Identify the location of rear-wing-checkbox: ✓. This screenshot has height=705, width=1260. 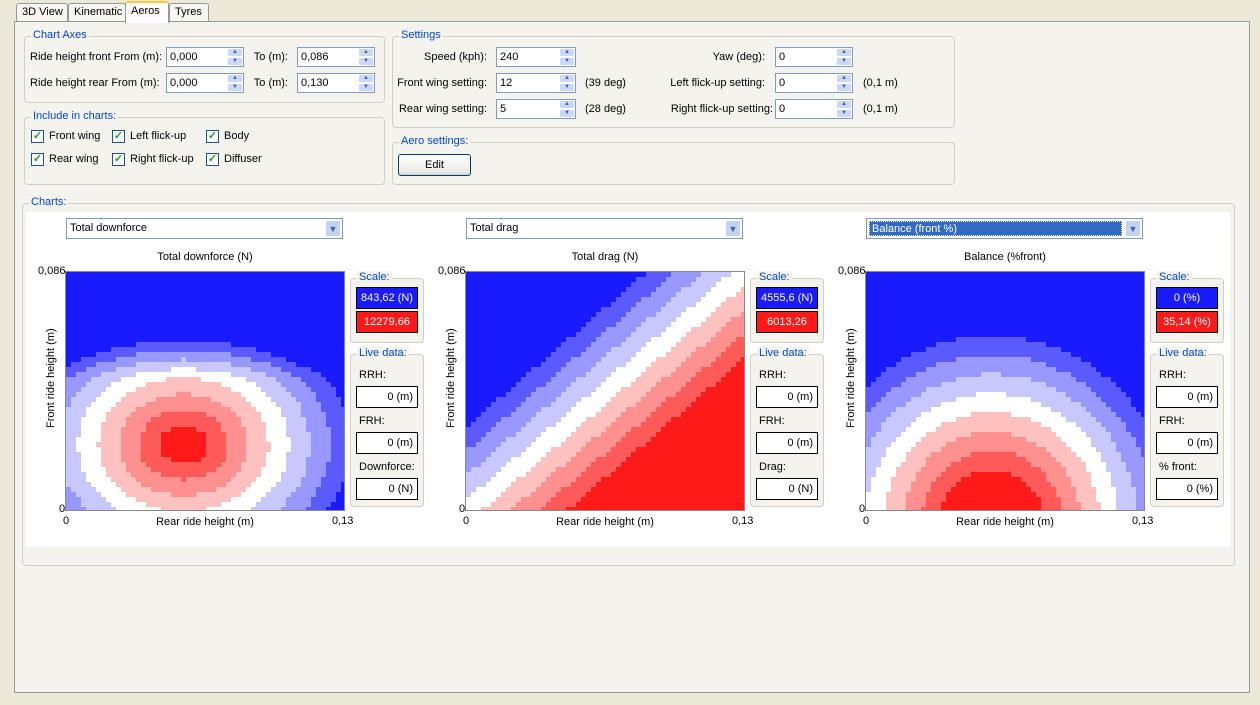
(37, 159).